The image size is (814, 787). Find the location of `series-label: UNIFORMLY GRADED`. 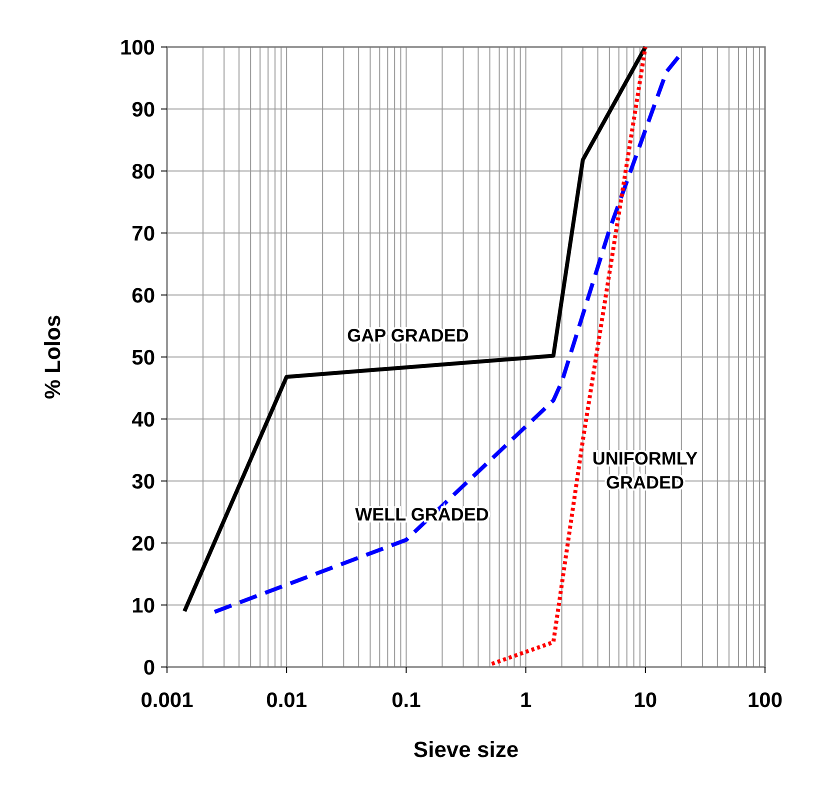

series-label: UNIFORMLY GRADED is located at coordinates (645, 470).